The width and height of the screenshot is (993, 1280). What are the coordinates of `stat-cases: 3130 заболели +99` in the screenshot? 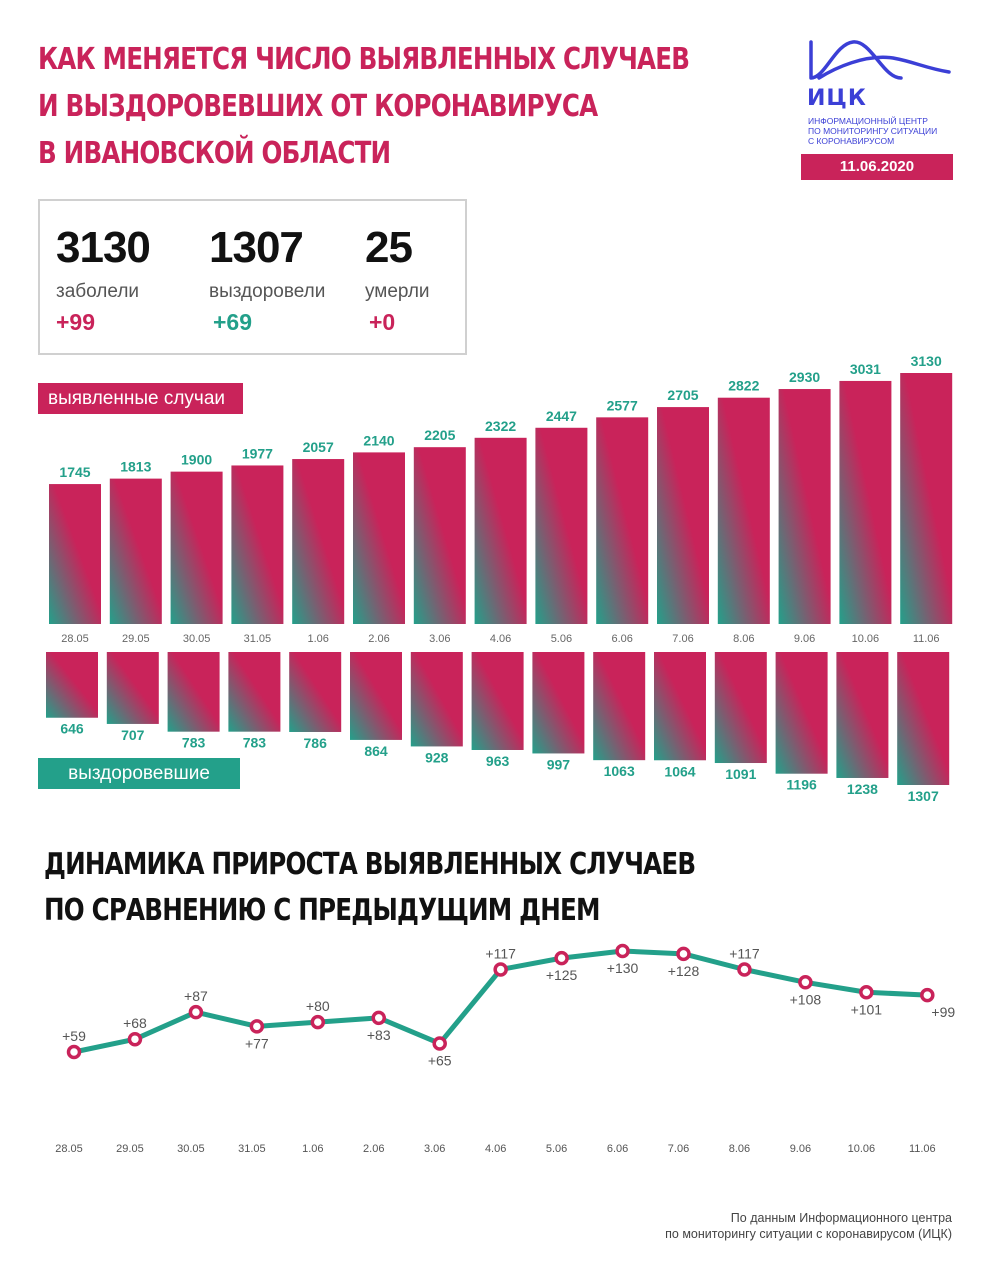 It's located at (103, 279).